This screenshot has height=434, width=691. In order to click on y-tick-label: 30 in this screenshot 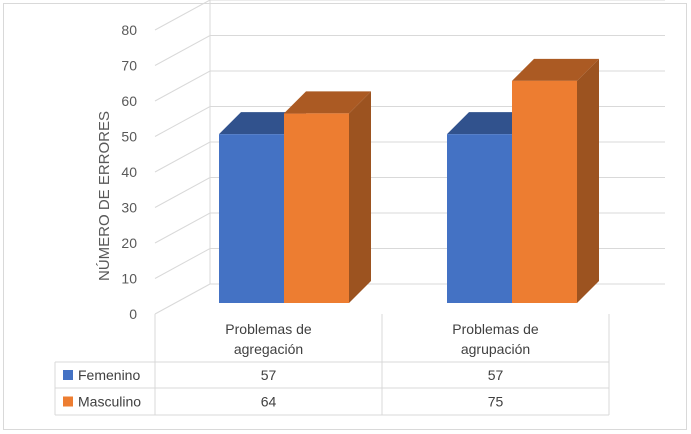, I will do `click(129, 208)`.